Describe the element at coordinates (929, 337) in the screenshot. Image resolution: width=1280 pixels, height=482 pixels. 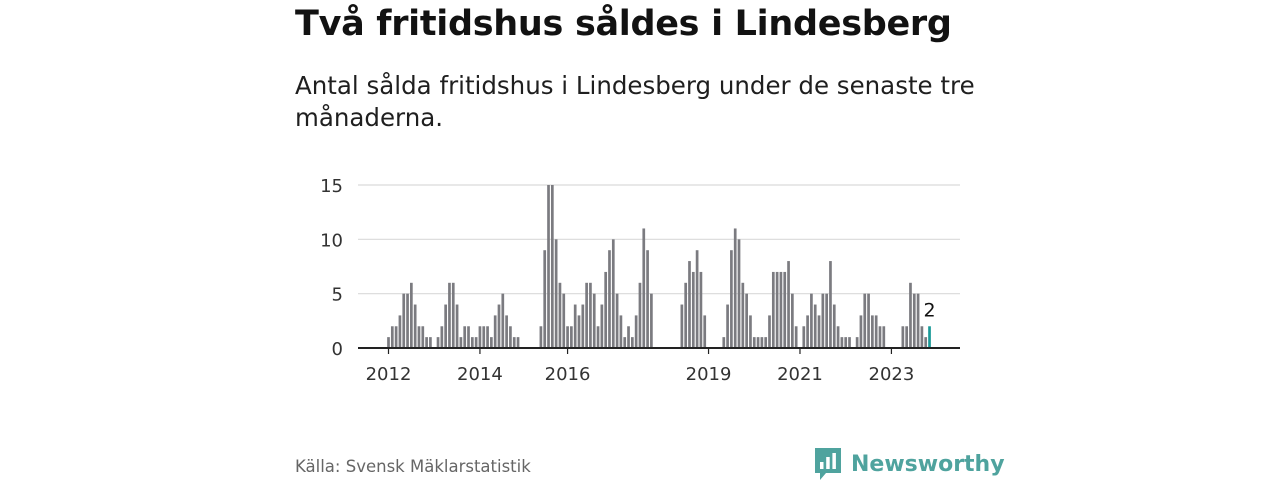
I see `bar-latest` at that location.